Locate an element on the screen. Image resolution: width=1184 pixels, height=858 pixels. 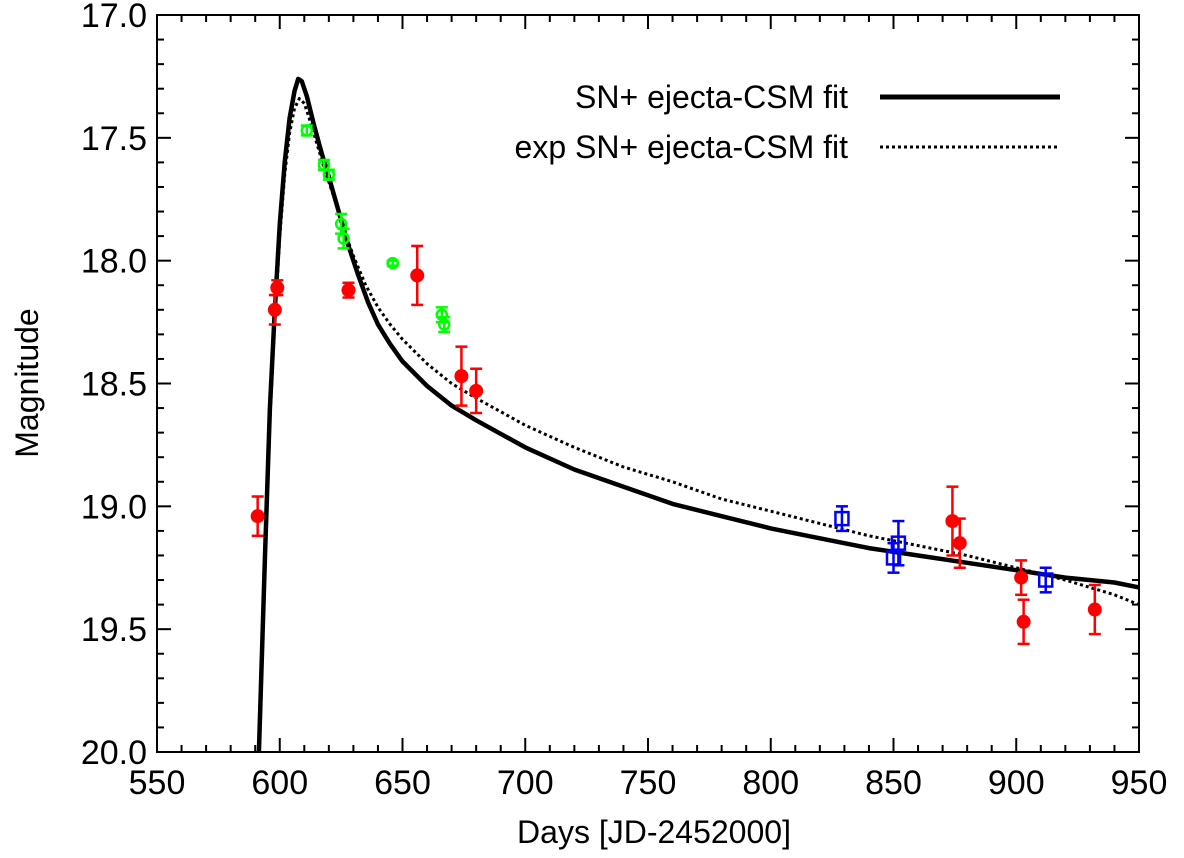
x-tick-label: 800 is located at coordinates (770, 783).